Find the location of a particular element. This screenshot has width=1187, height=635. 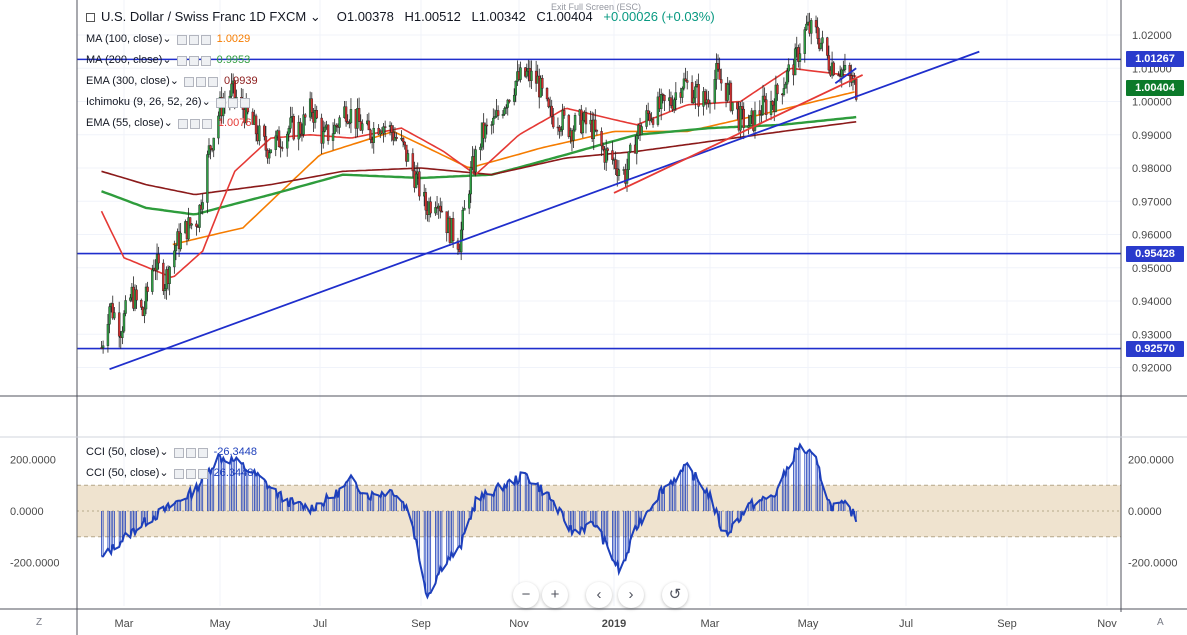

reset-icon: ↺ is located at coordinates (675, 595).